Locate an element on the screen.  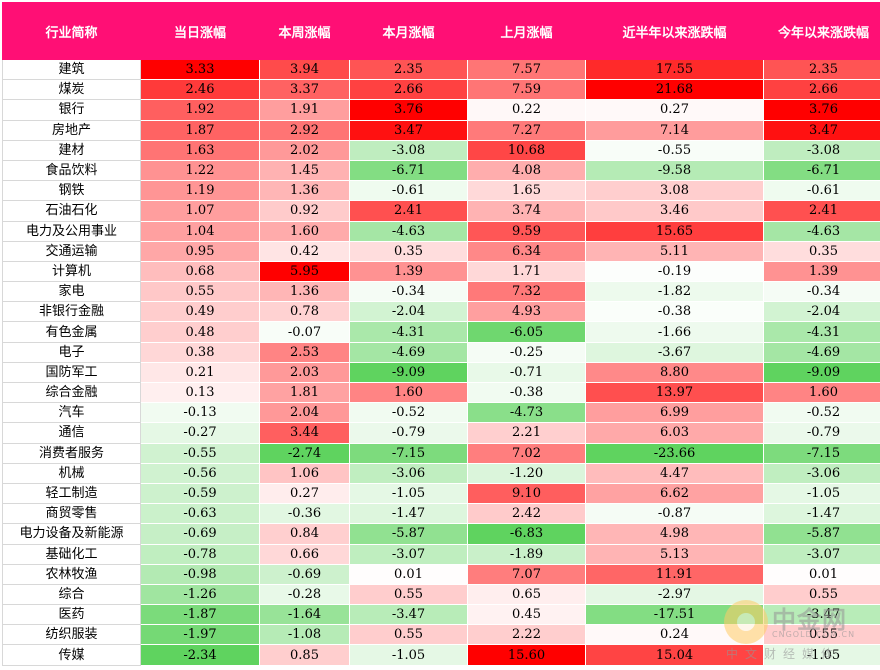
industry-name: 石油石化 is located at coordinates (71, 211).